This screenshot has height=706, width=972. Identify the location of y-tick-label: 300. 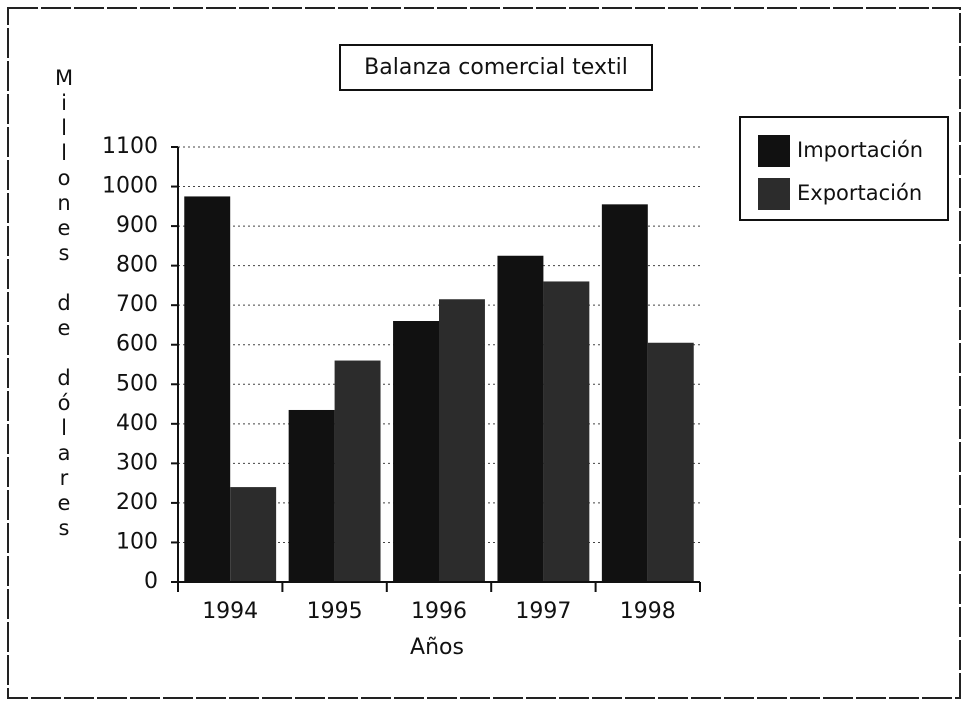
(137, 462).